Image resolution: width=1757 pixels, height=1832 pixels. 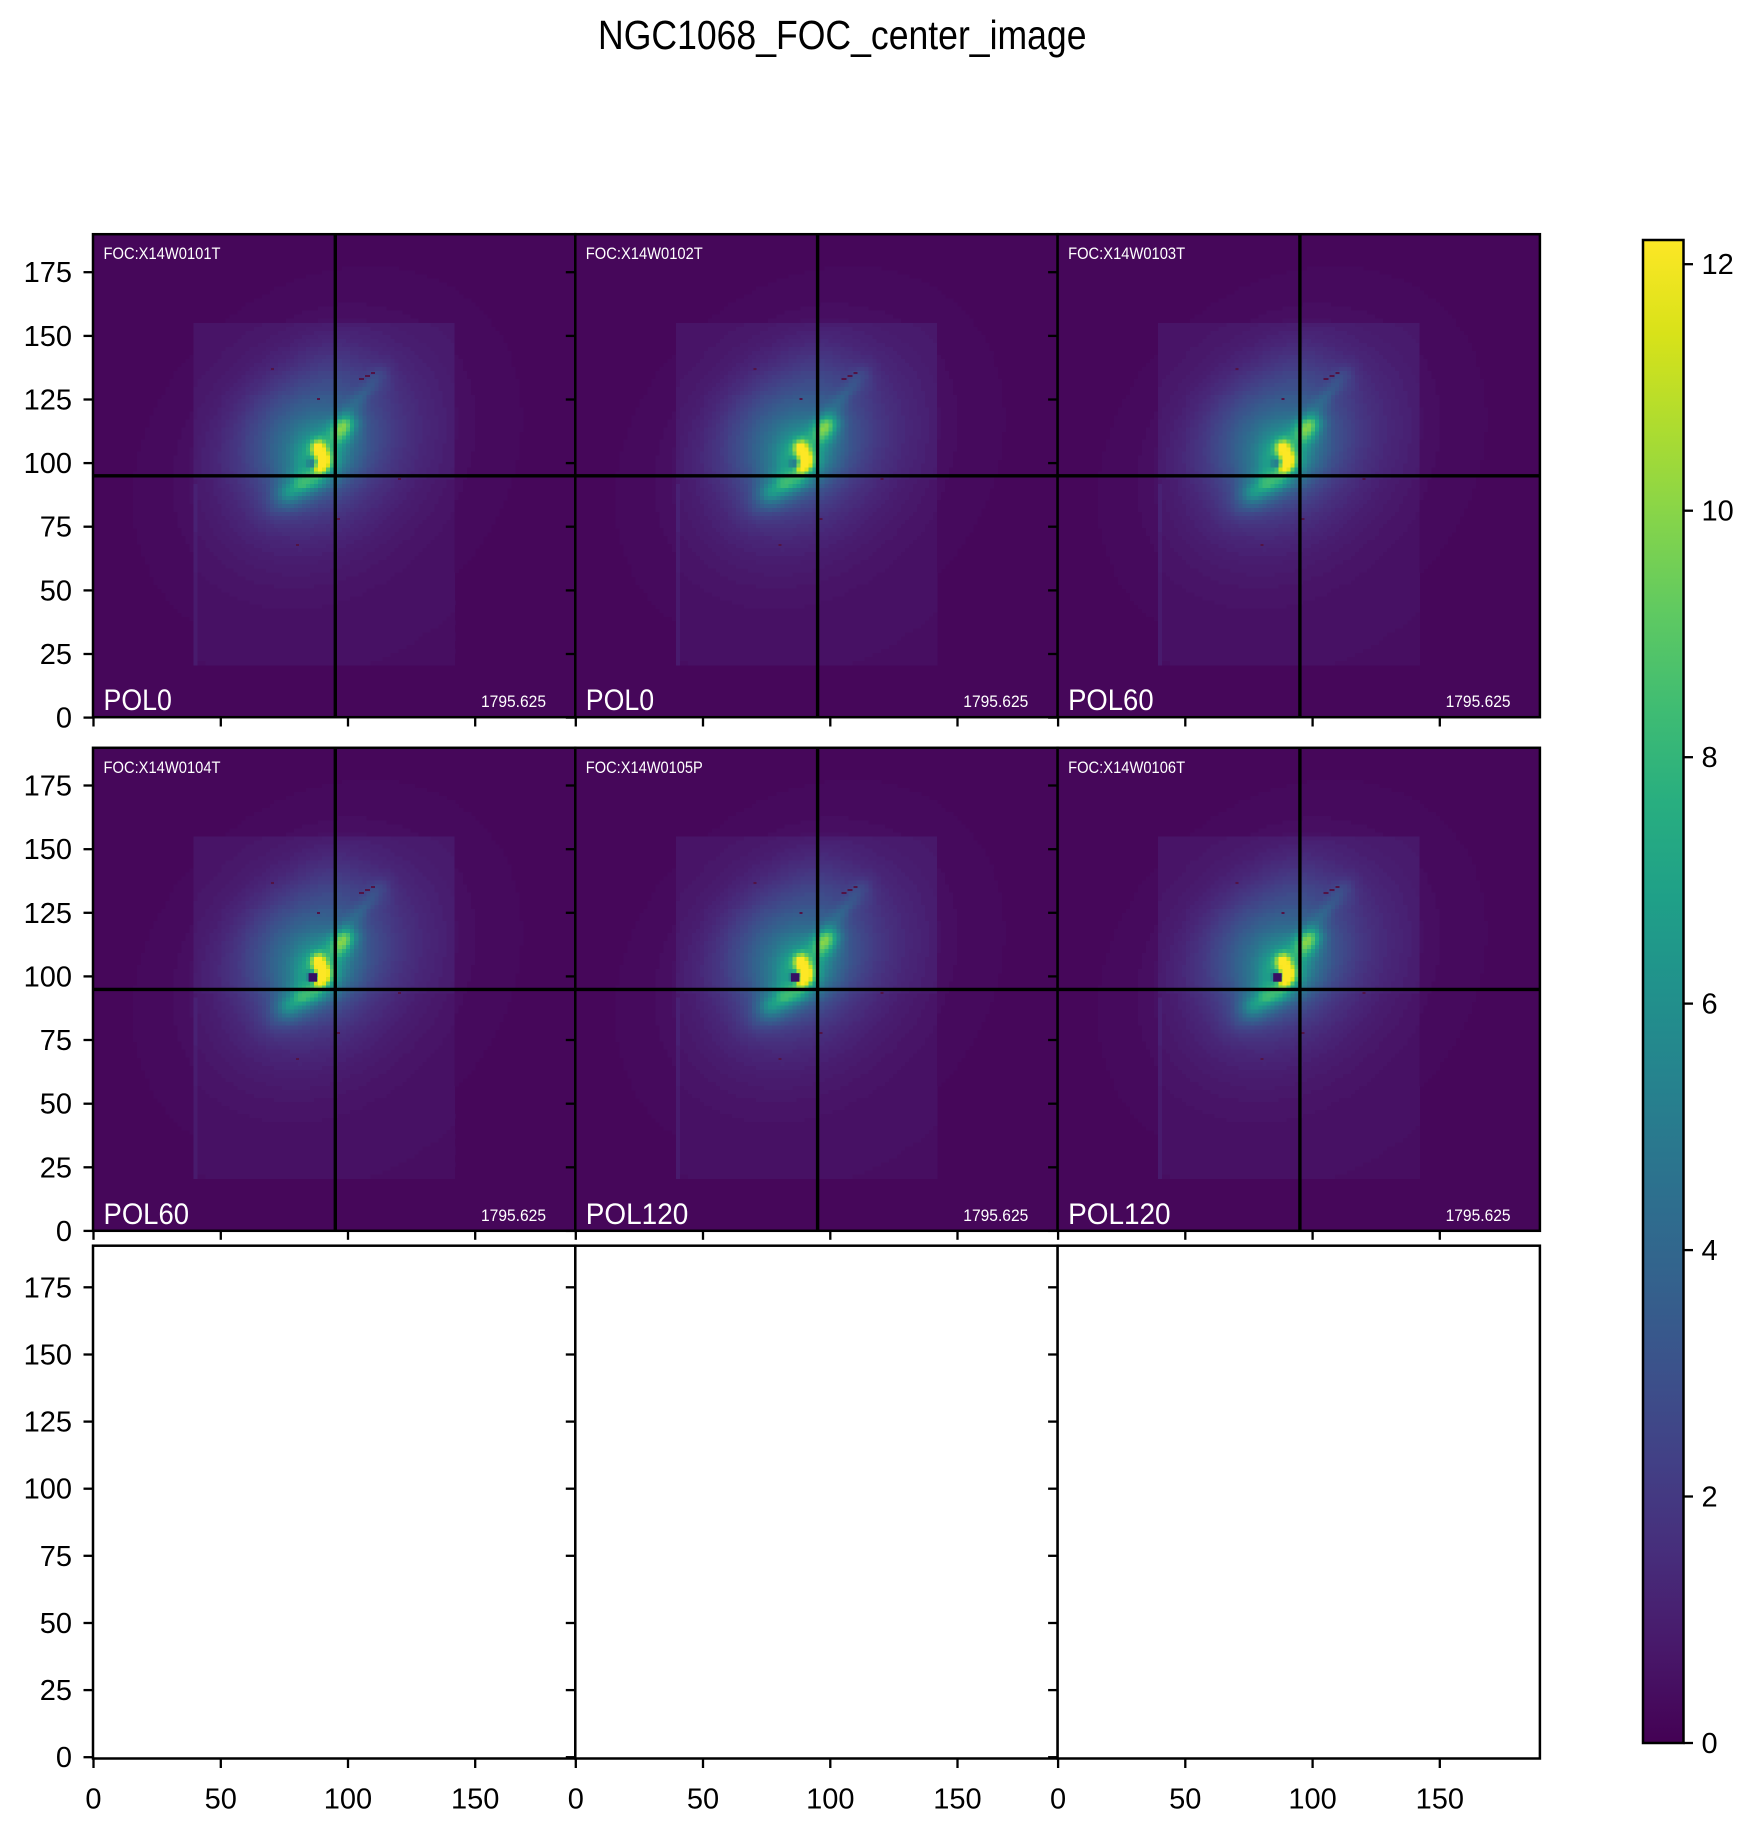 I want to click on svg-text: 8, so click(x=1710, y=758).